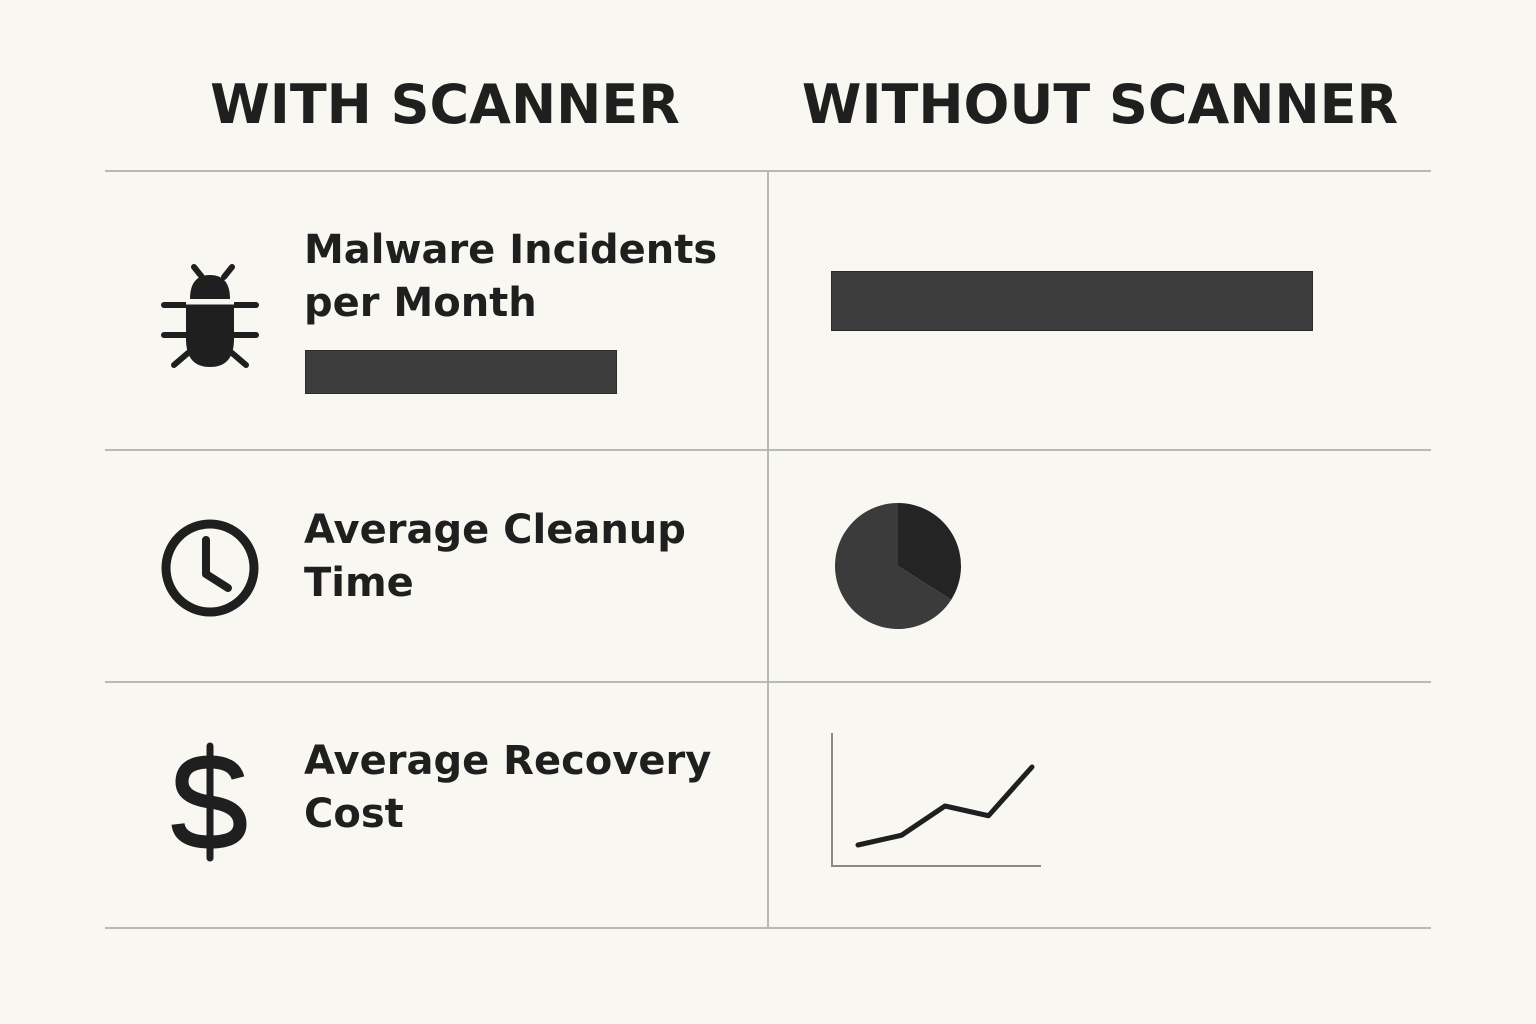  I want to click on metric-label-line: Malware Incidents, so click(511, 250).